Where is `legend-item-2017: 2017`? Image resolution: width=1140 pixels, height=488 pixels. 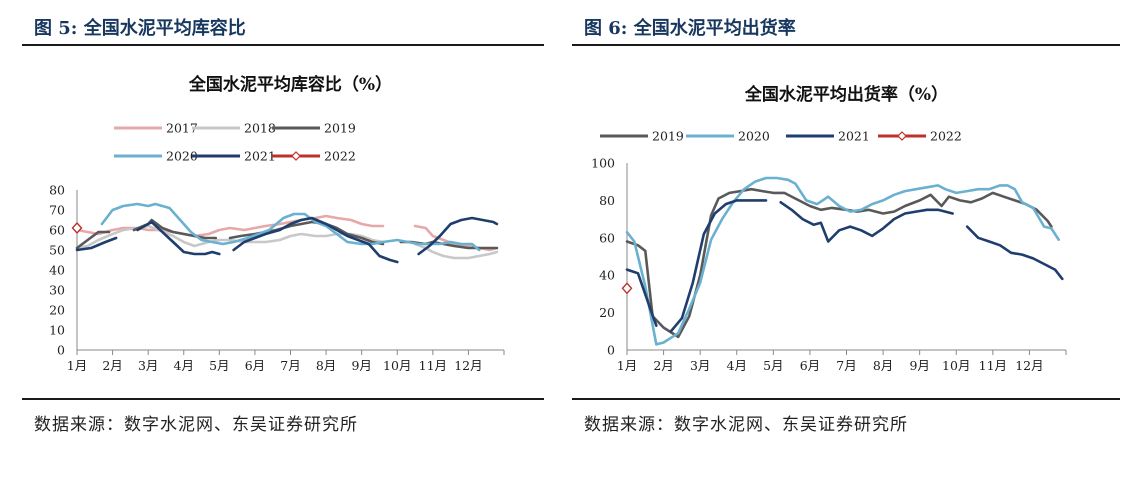 legend-item-2017: 2017 is located at coordinates (156, 128).